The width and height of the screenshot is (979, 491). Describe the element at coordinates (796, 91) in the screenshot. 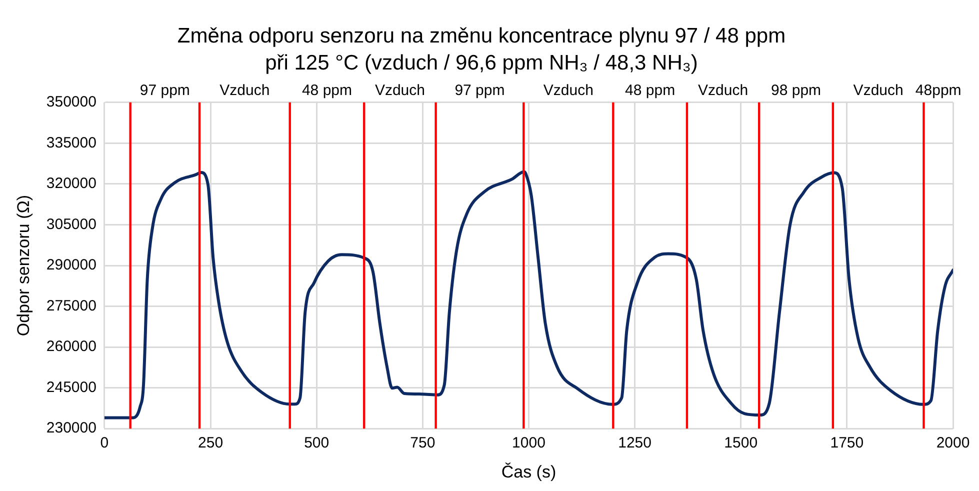

I see `text: 98 ppm` at that location.